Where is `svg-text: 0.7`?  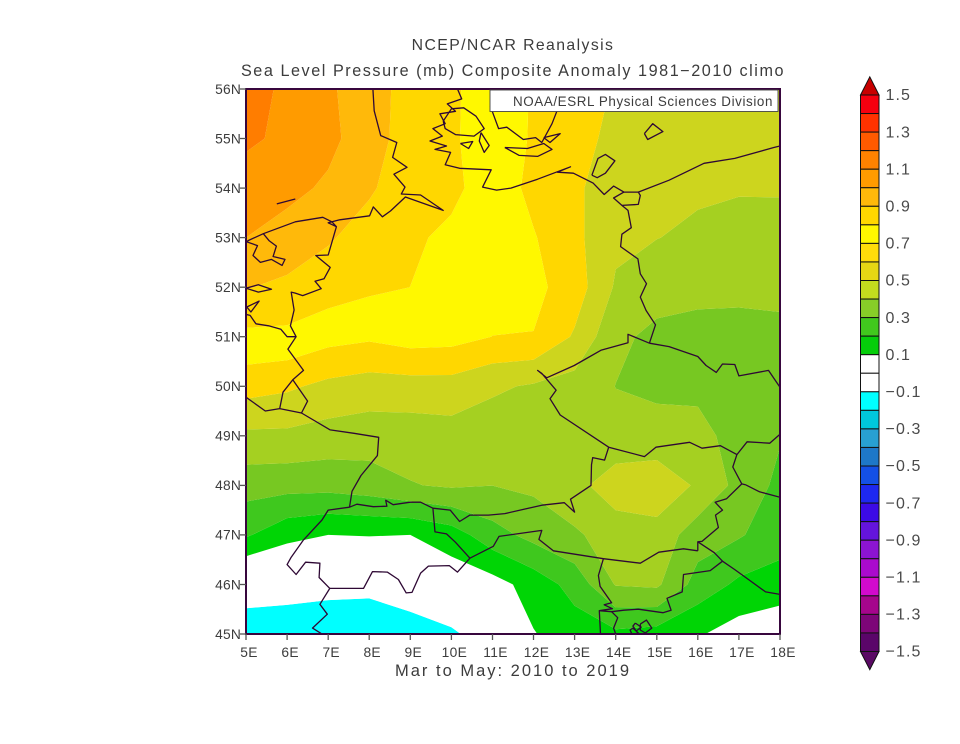 svg-text: 0.7 is located at coordinates (899, 244).